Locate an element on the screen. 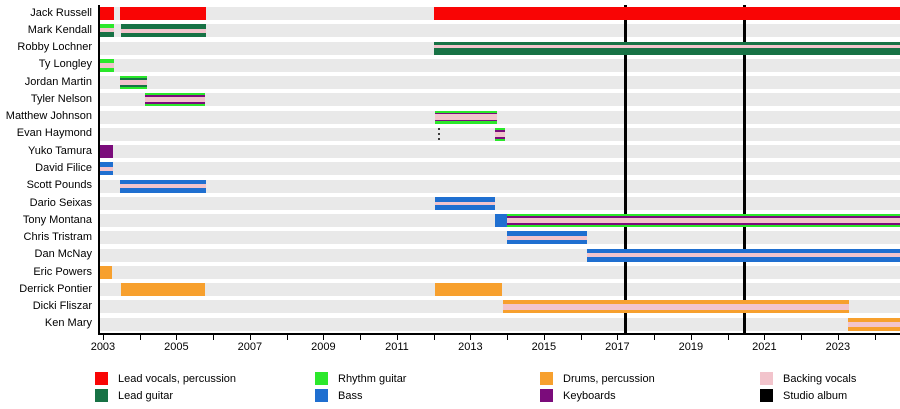 The height and width of the screenshot is (409, 900). y-axis-spine is located at coordinates (99, 170).